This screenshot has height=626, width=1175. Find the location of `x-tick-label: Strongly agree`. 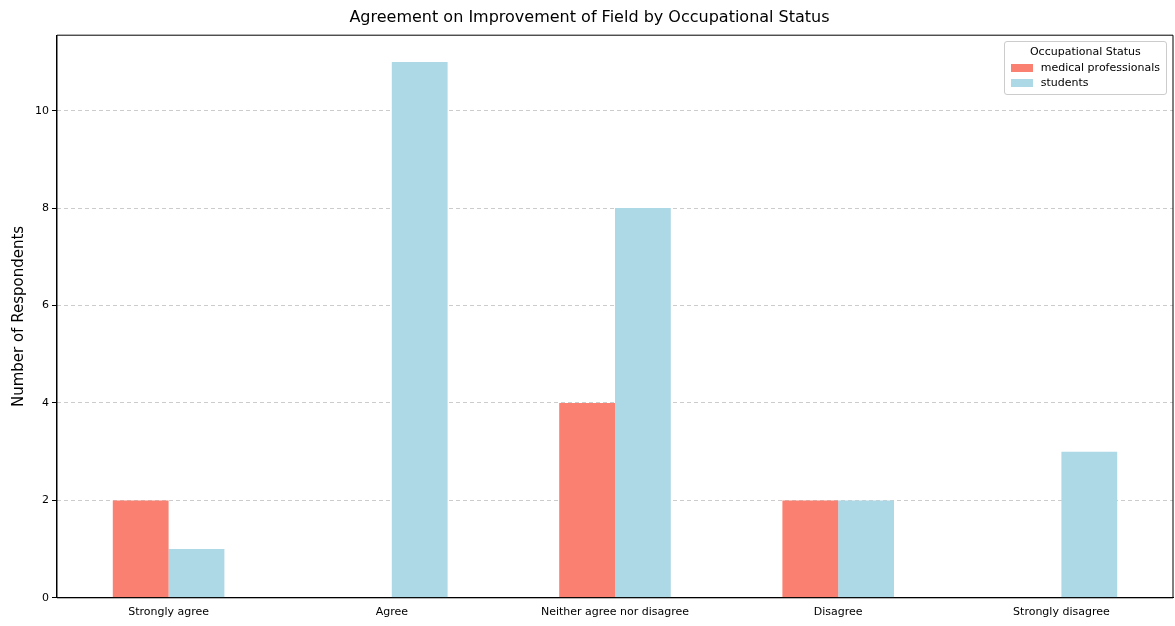

x-tick-label: Strongly agree is located at coordinates (169, 612).